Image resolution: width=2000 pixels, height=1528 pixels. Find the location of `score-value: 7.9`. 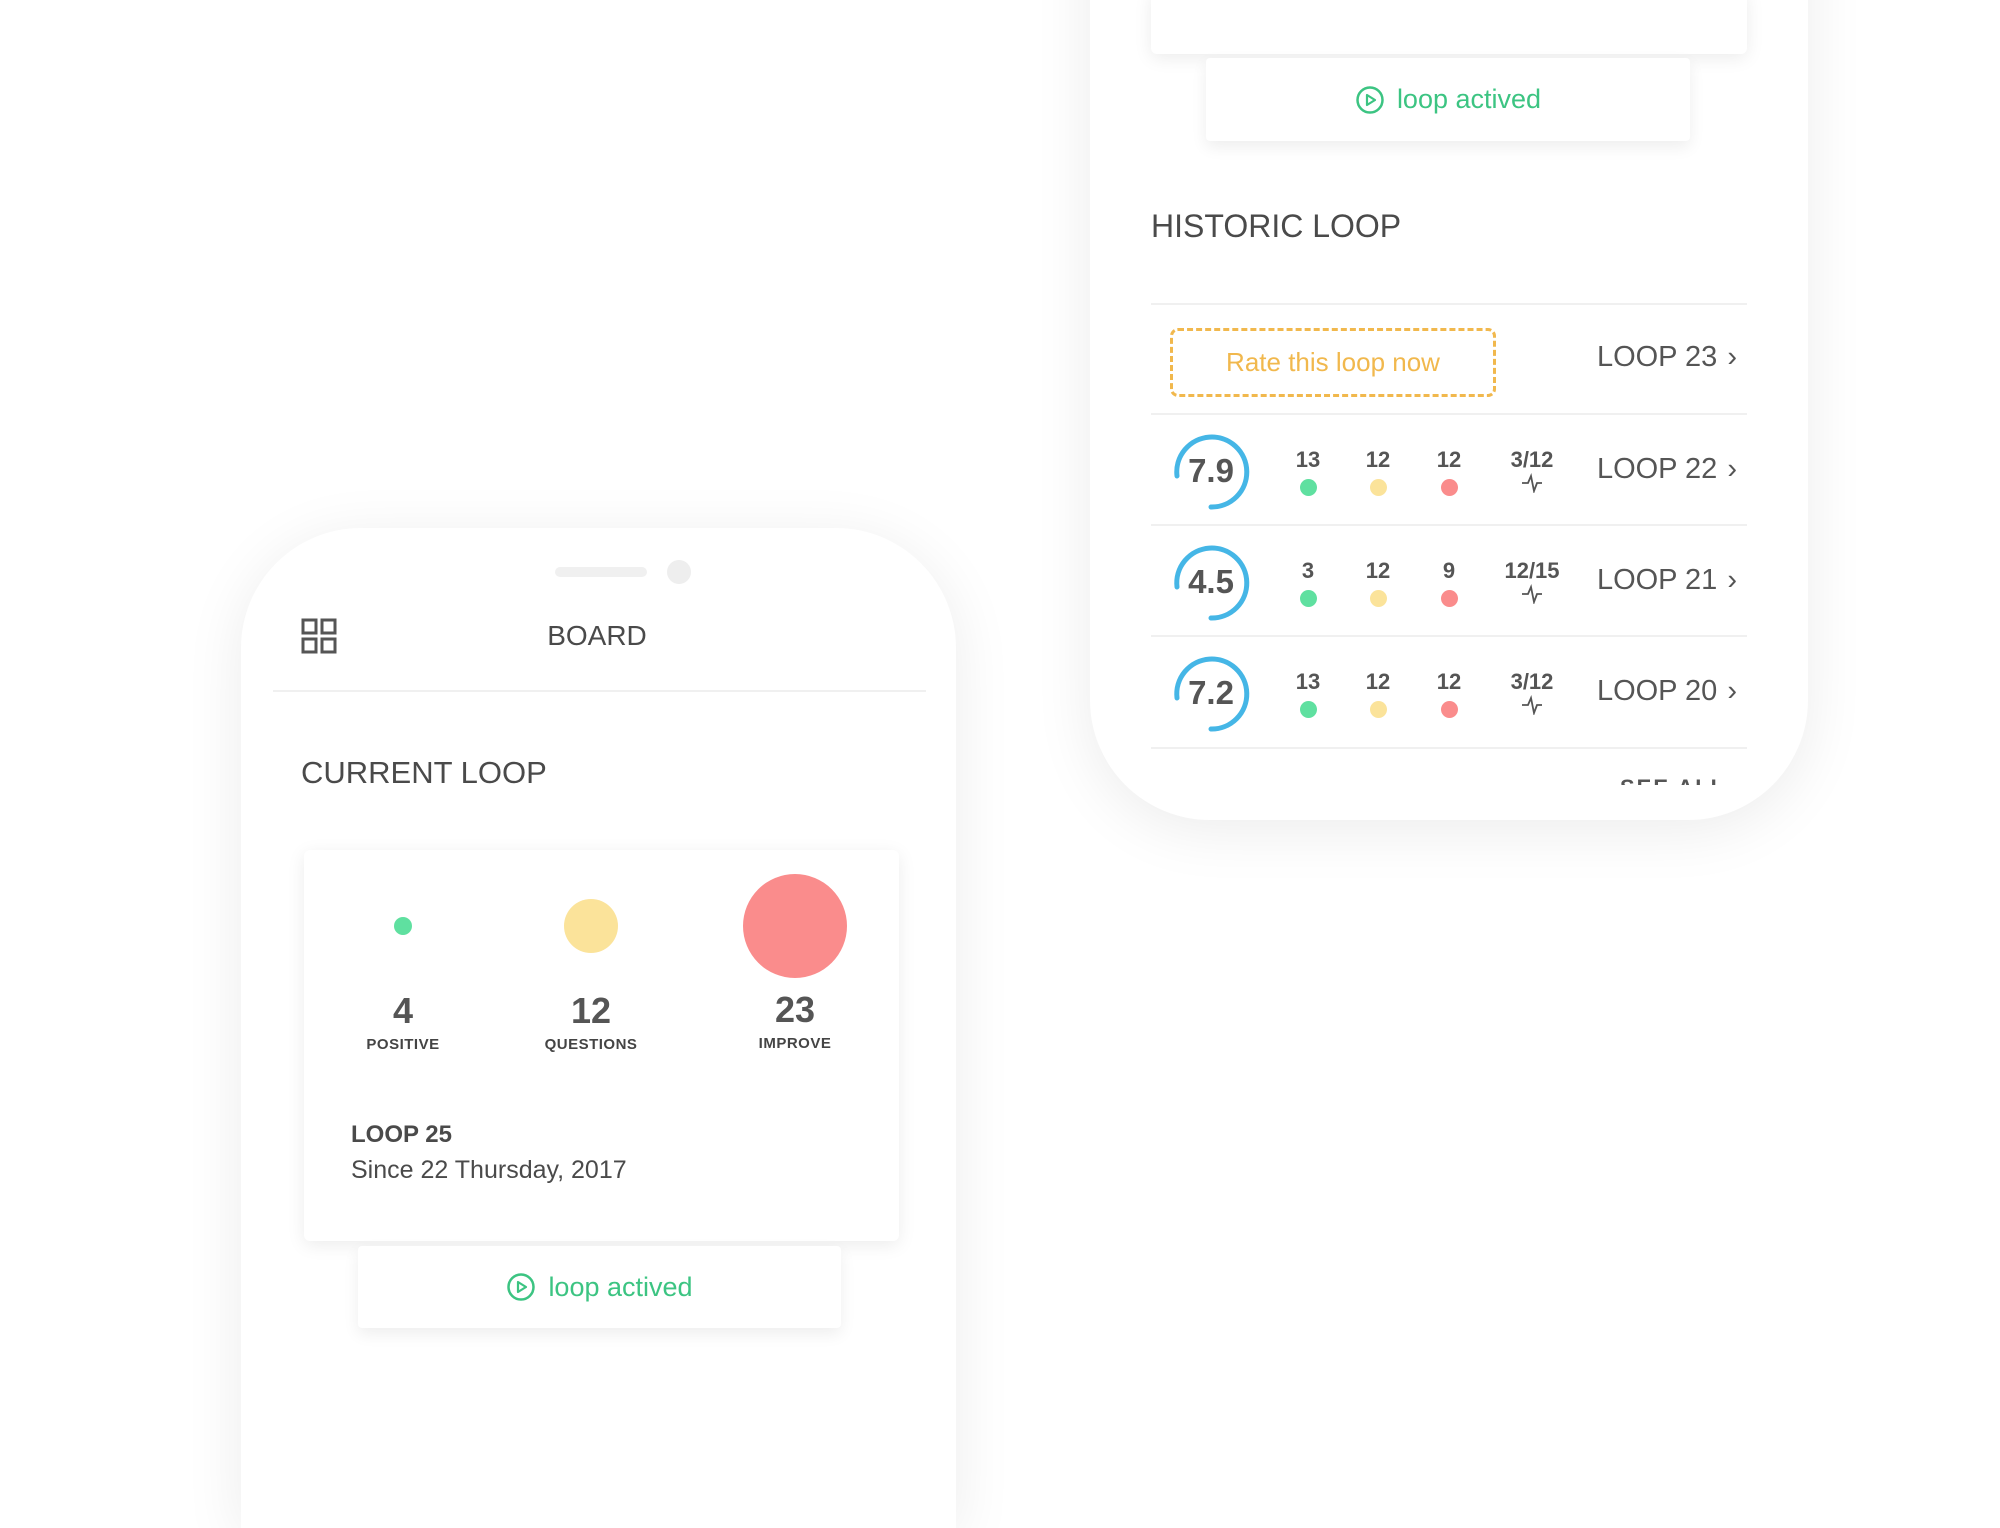

score-value: 7.9 is located at coordinates (1211, 470).